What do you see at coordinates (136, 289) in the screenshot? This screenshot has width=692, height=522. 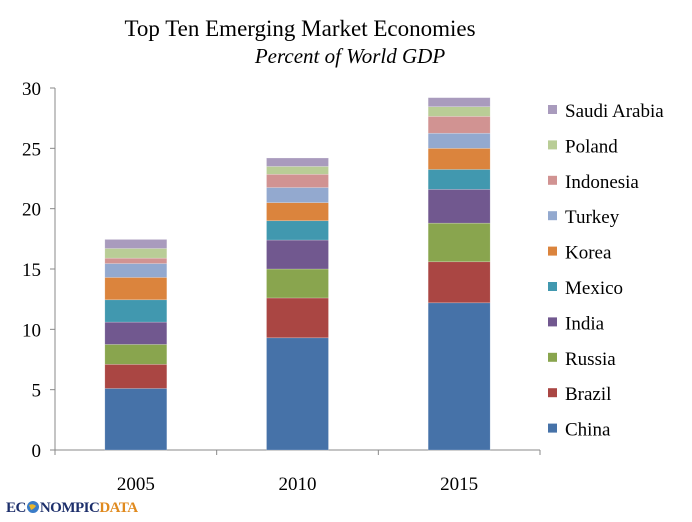 I see `bar-segment-korea-2005` at bounding box center [136, 289].